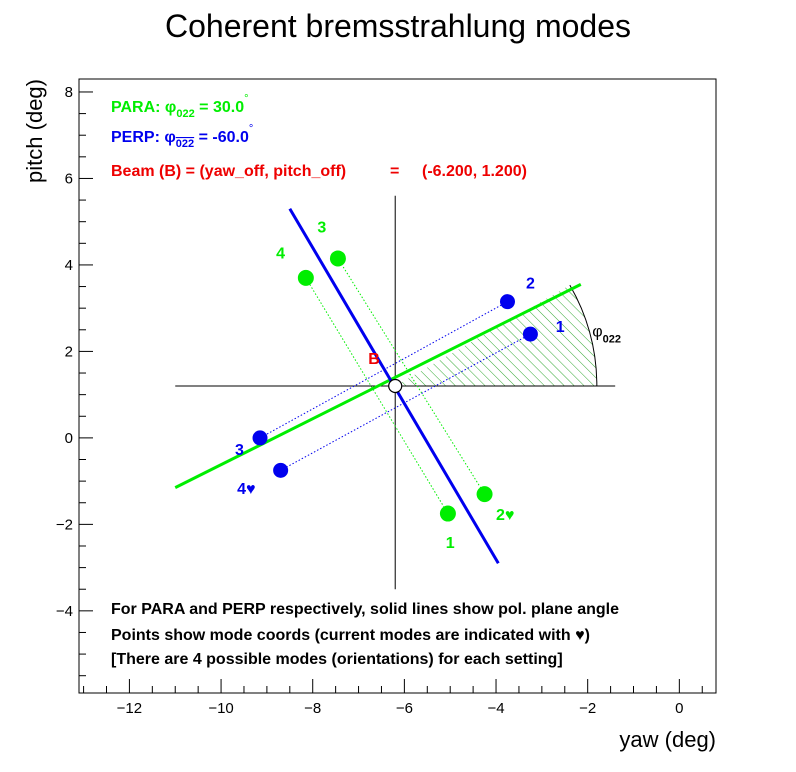  What do you see at coordinates (185, 114) in the screenshot?
I see `legend-para-sub: 022` at bounding box center [185, 114].